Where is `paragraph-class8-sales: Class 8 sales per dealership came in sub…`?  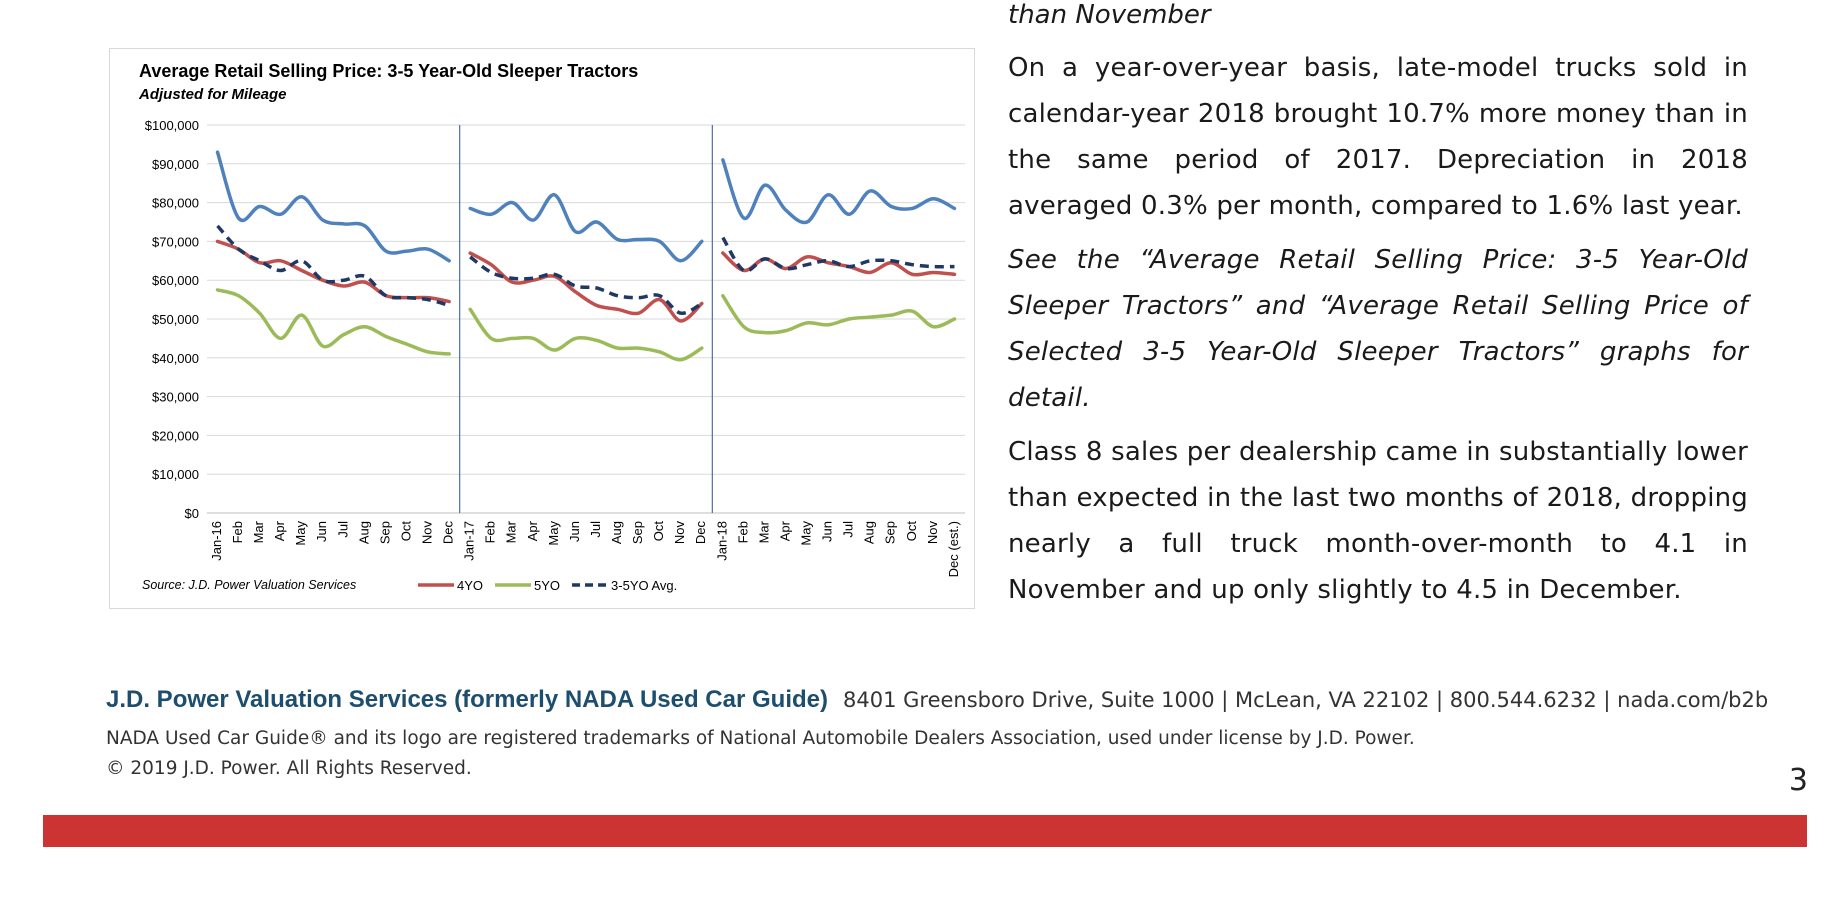
paragraph-class8-sales: Class 8 sales per dealership came in sub… is located at coordinates (1378, 521).